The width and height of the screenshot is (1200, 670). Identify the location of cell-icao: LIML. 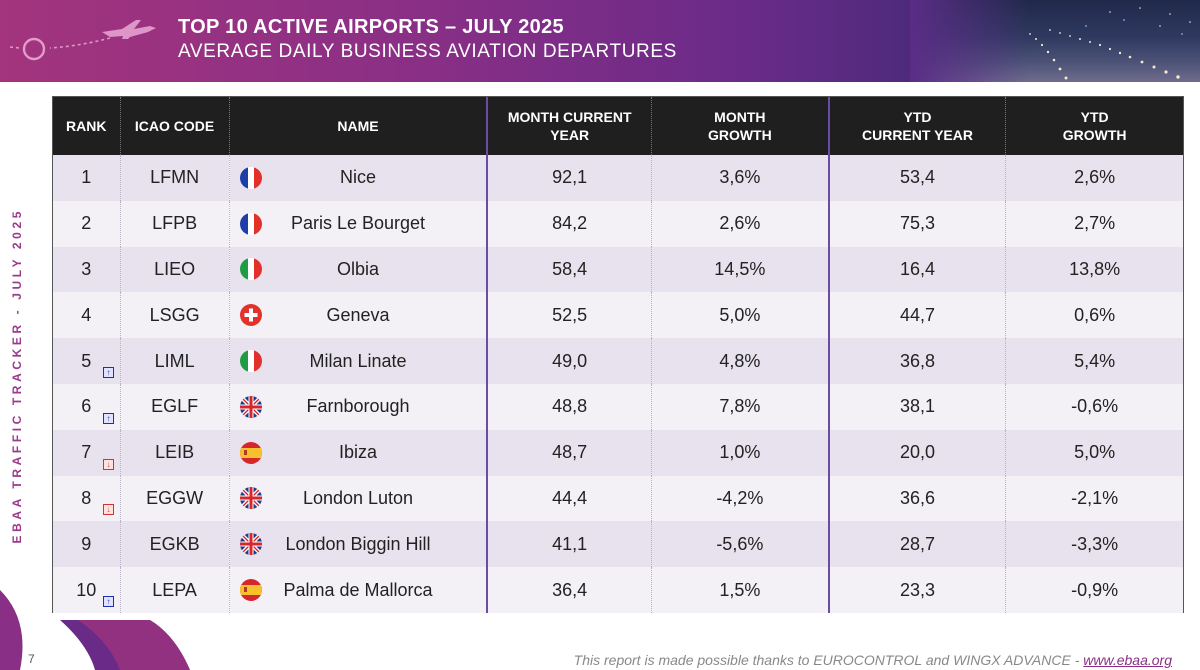
(175, 361).